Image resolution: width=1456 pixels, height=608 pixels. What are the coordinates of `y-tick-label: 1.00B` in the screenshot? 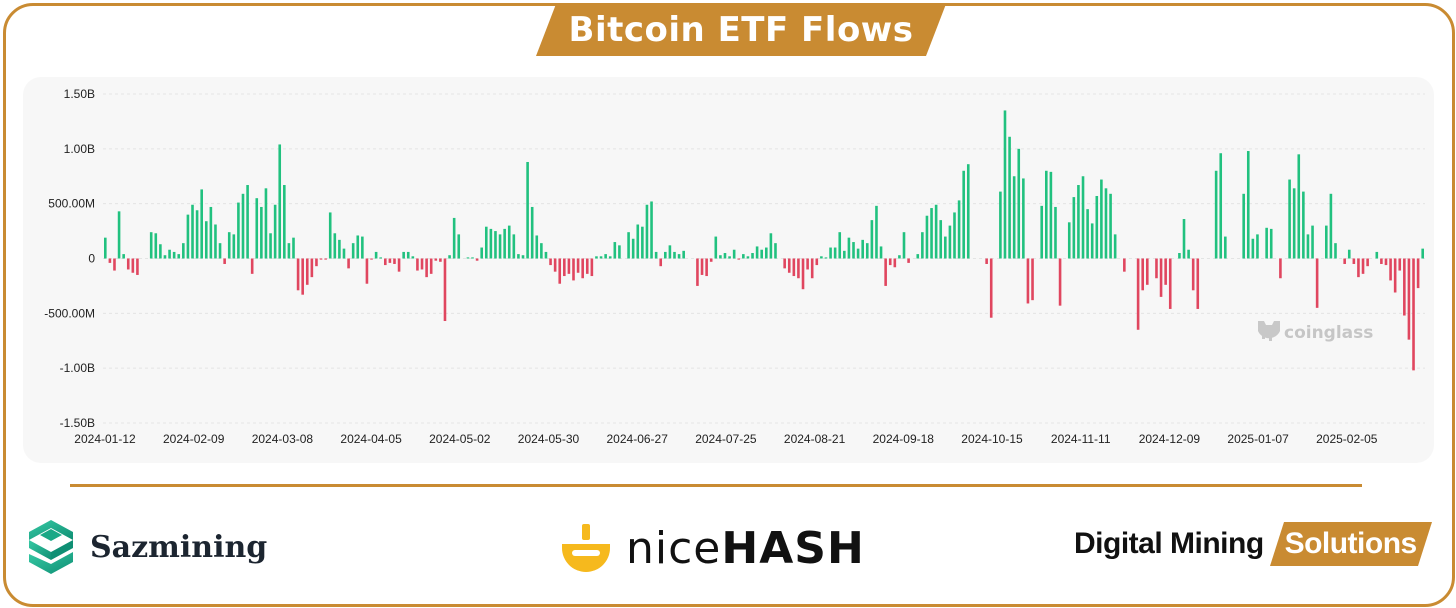 It's located at (79, 149).